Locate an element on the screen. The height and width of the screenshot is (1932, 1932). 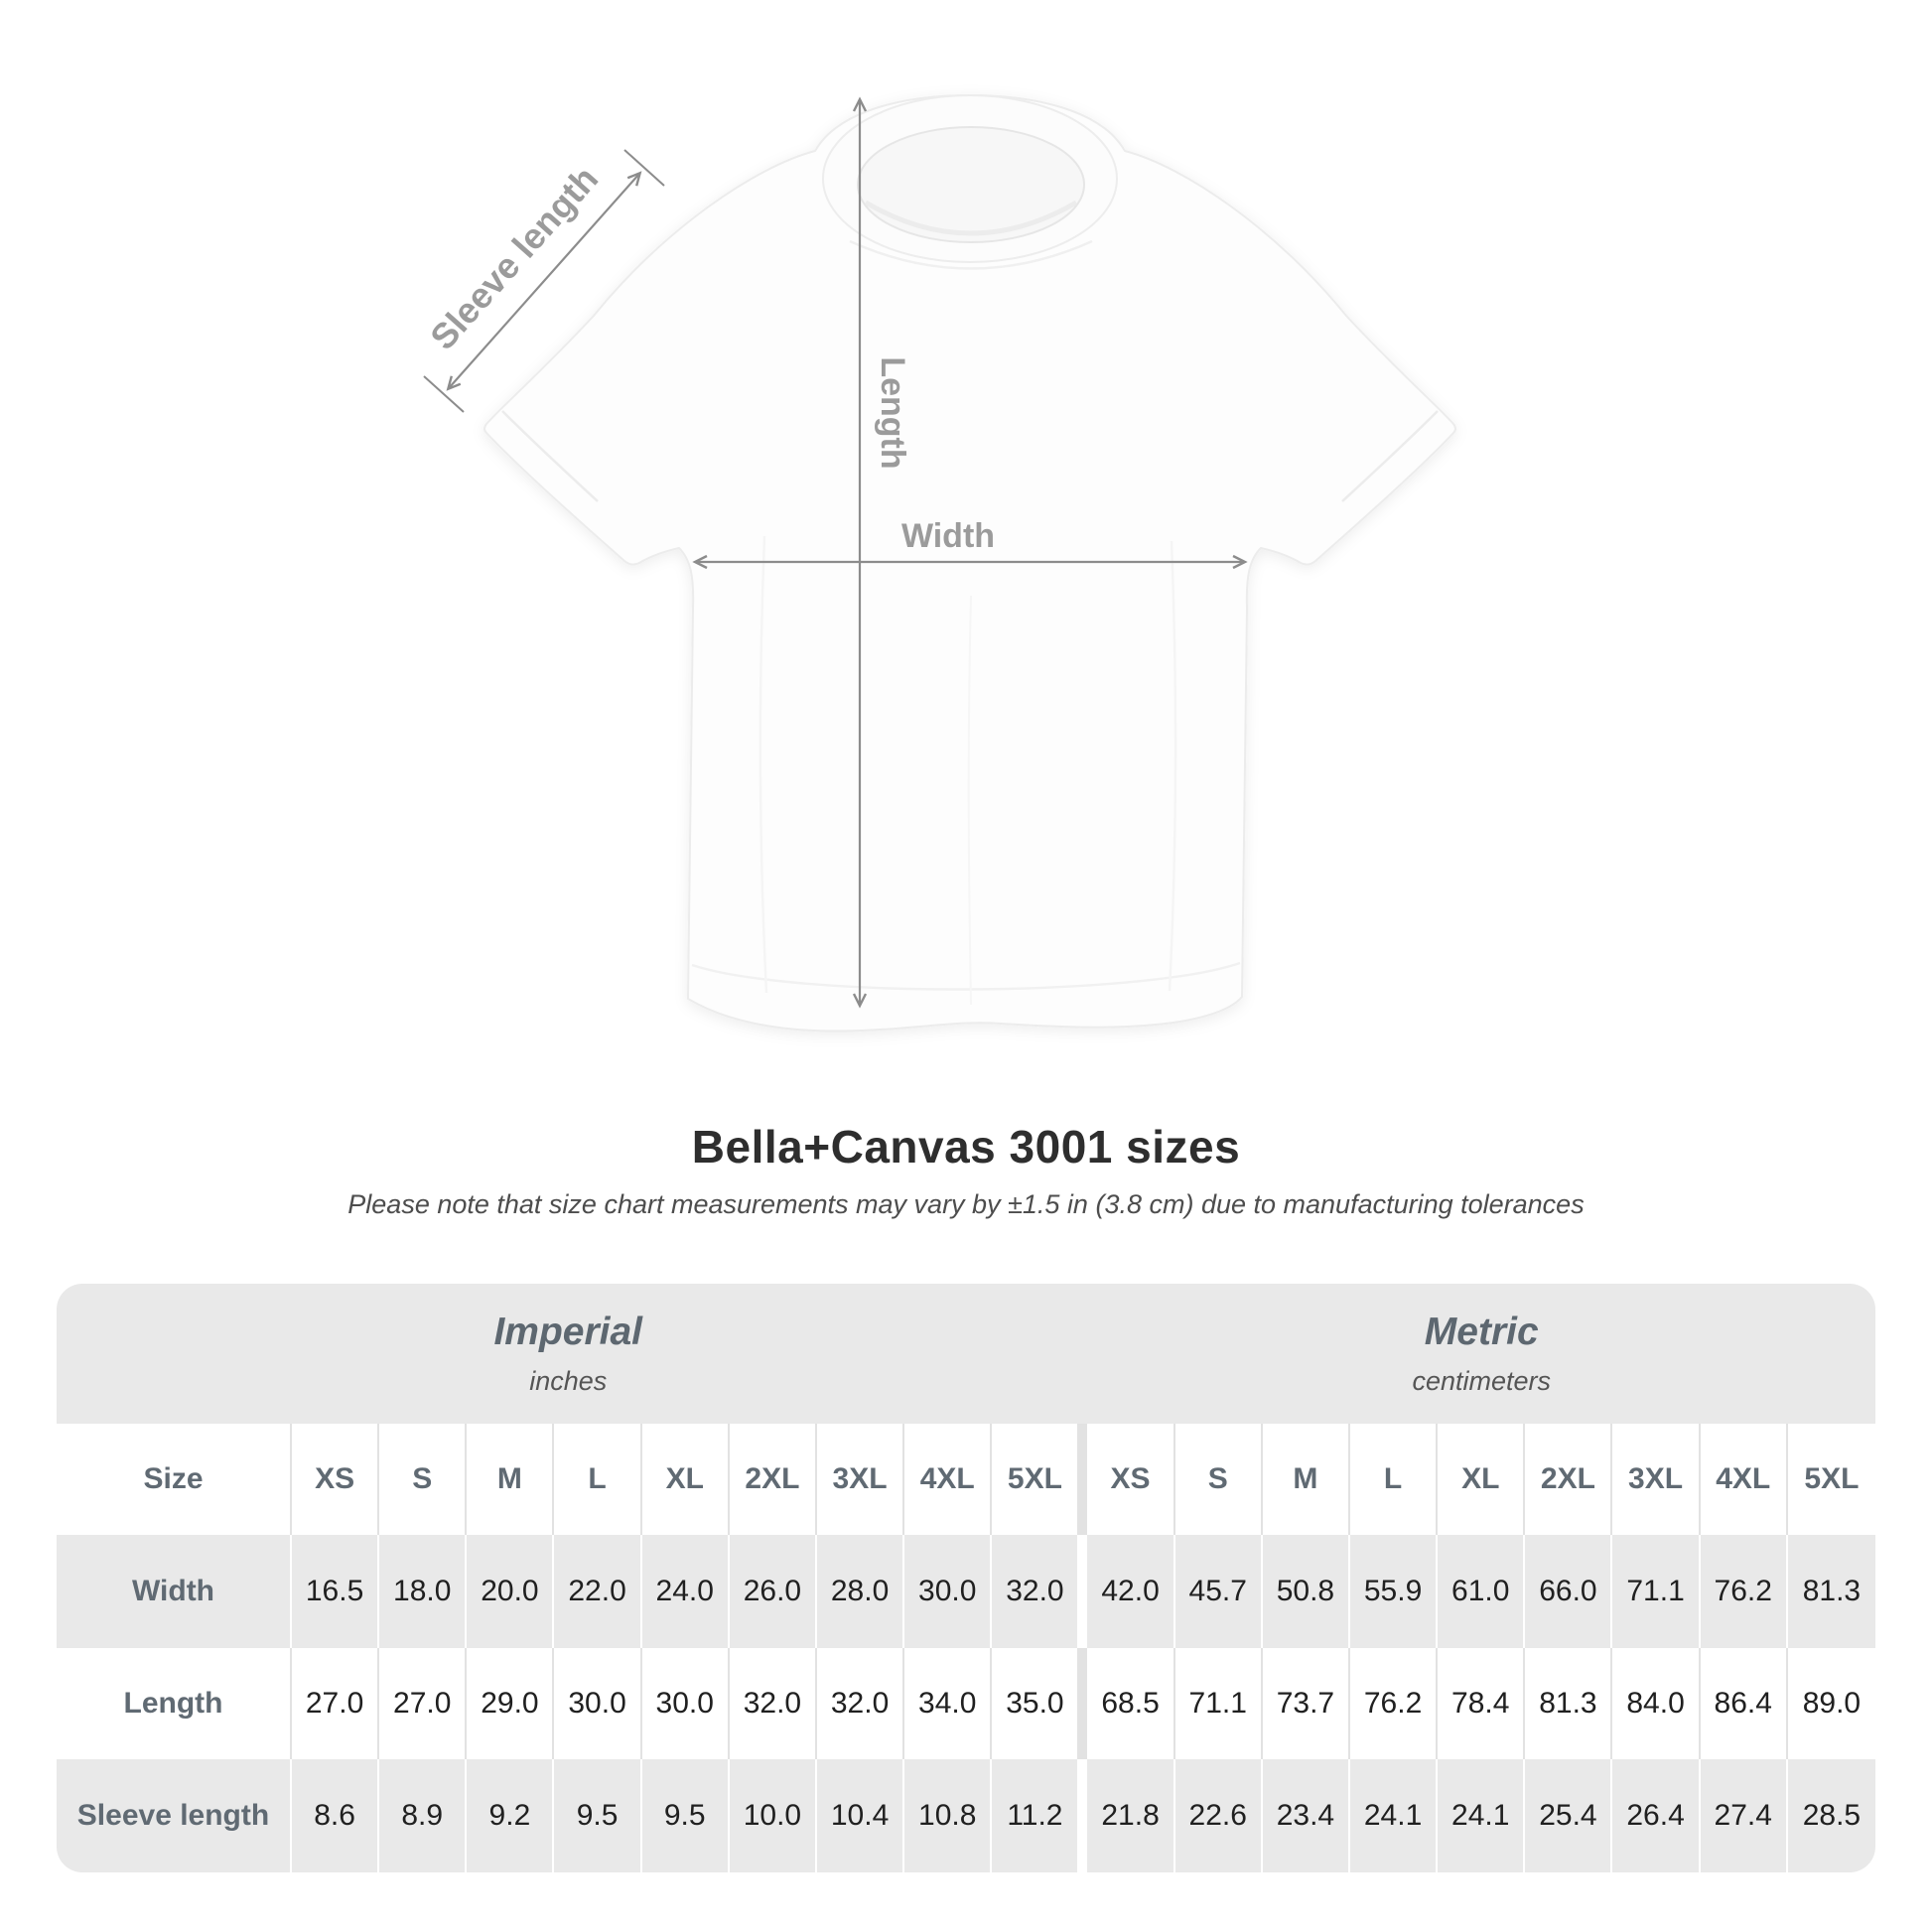
length-metric-value: 73.7 is located at coordinates (1306, 1703).